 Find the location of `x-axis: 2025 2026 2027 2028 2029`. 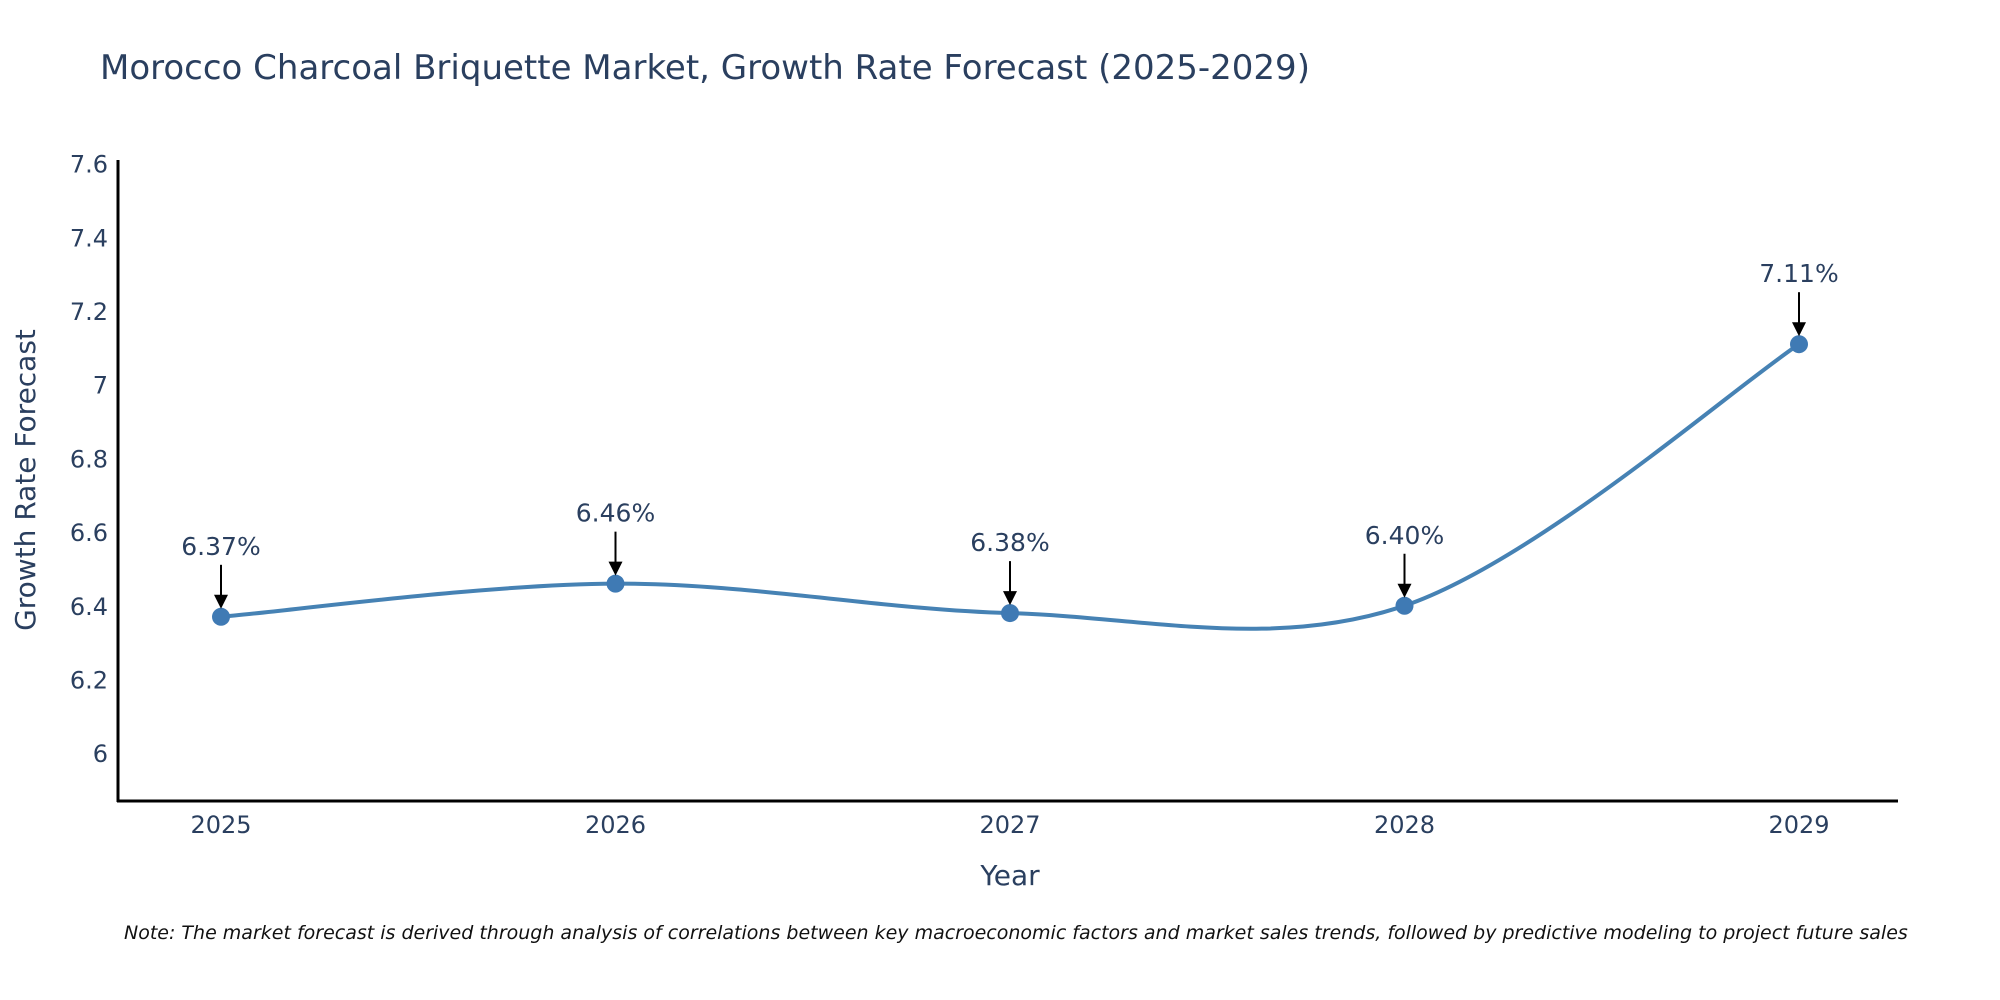

x-axis: 2025 2026 2027 2028 2029 is located at coordinates (1007, 819).